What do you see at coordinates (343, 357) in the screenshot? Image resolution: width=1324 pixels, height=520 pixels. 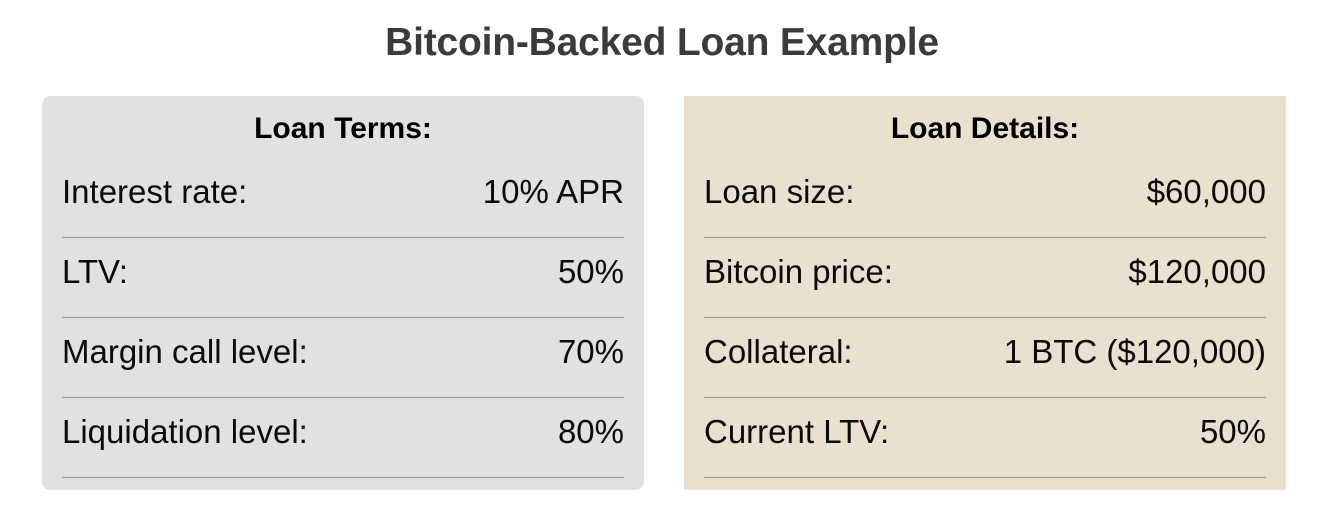 I see `table-row: Margin call level: 70%` at bounding box center [343, 357].